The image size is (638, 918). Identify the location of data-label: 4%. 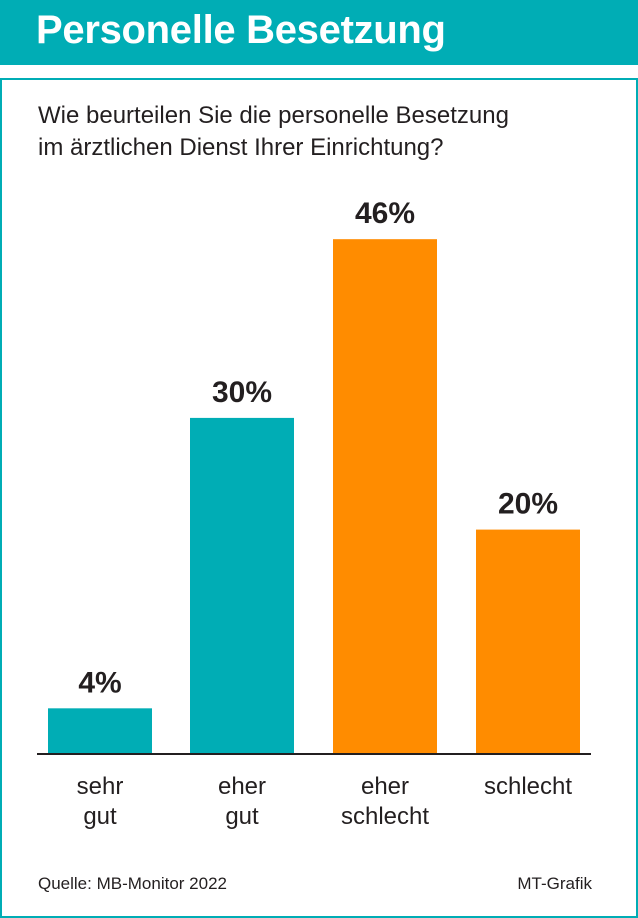
(99, 682).